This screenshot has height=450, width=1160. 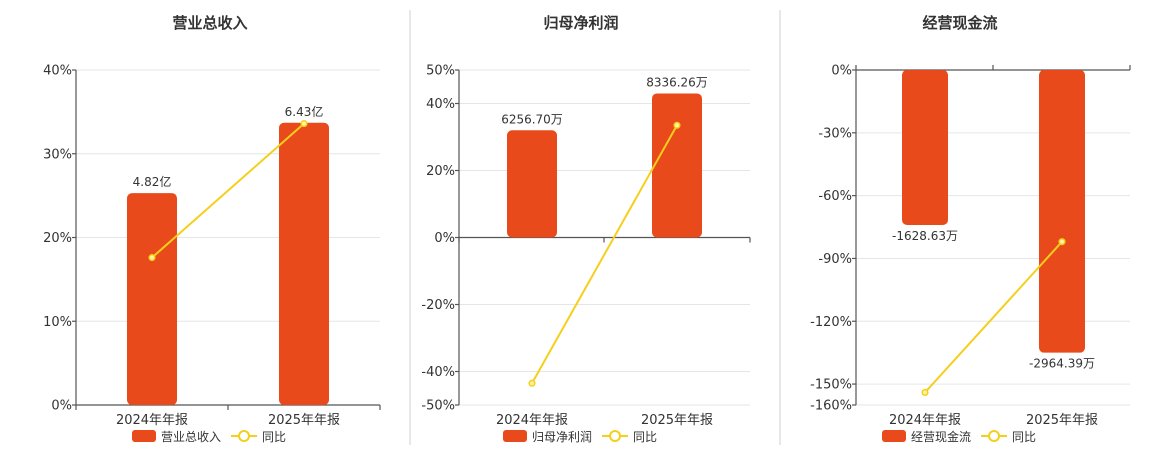 I want to click on y-tick-label: 30%, so click(x=57, y=154).